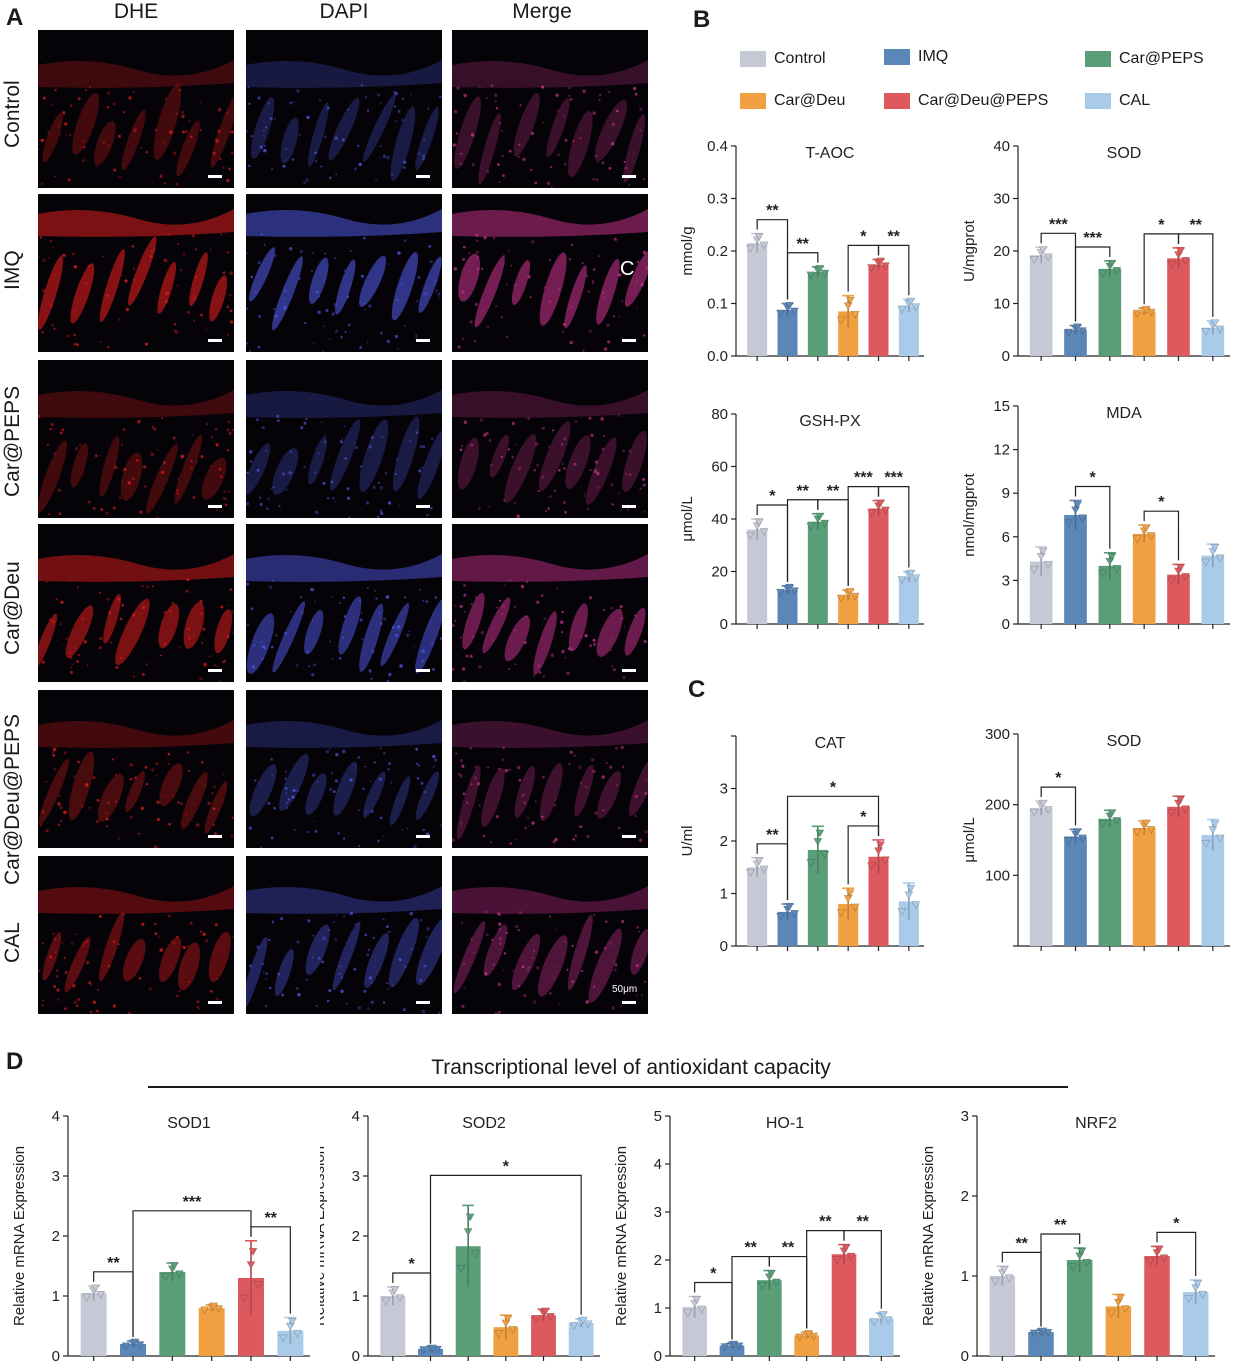  What do you see at coordinates (687, 250) in the screenshot?
I see `y-axis-label: mmol/g` at bounding box center [687, 250].